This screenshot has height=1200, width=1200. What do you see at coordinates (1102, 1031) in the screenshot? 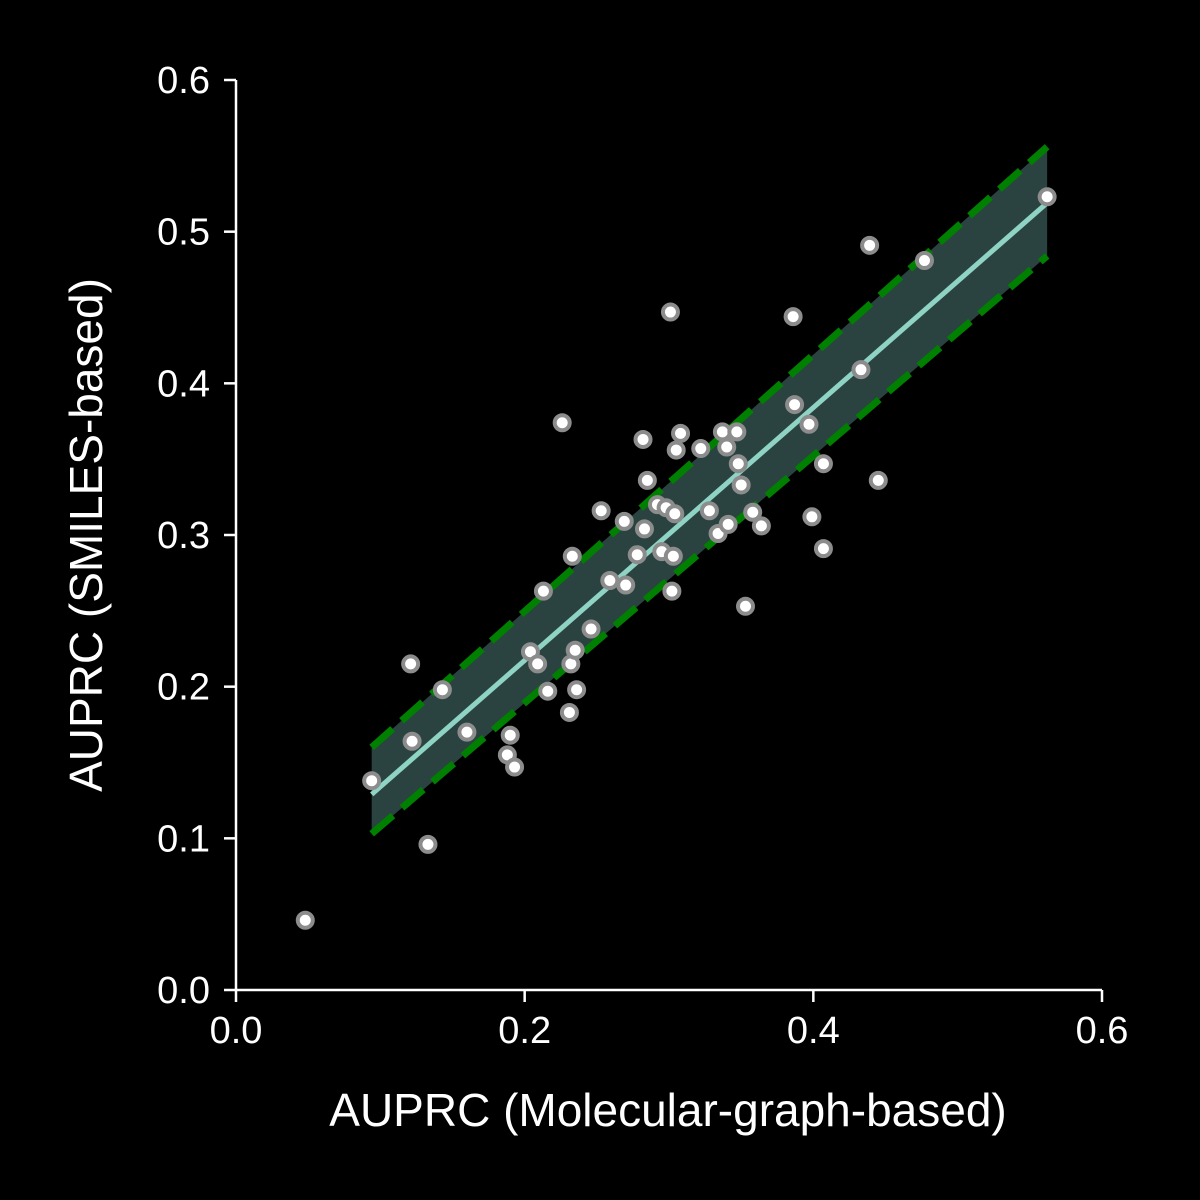
I see `x-tick-label: 0.6` at bounding box center [1102, 1031].